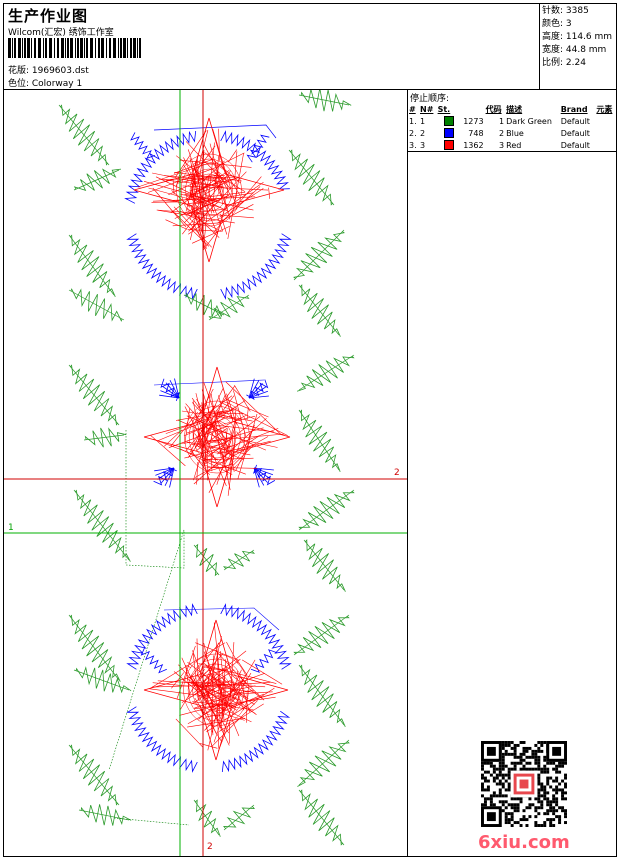 The image size is (620, 860). What do you see at coordinates (524, 842) in the screenshot?
I see `watermark-text: 6xiu.com` at bounding box center [524, 842].